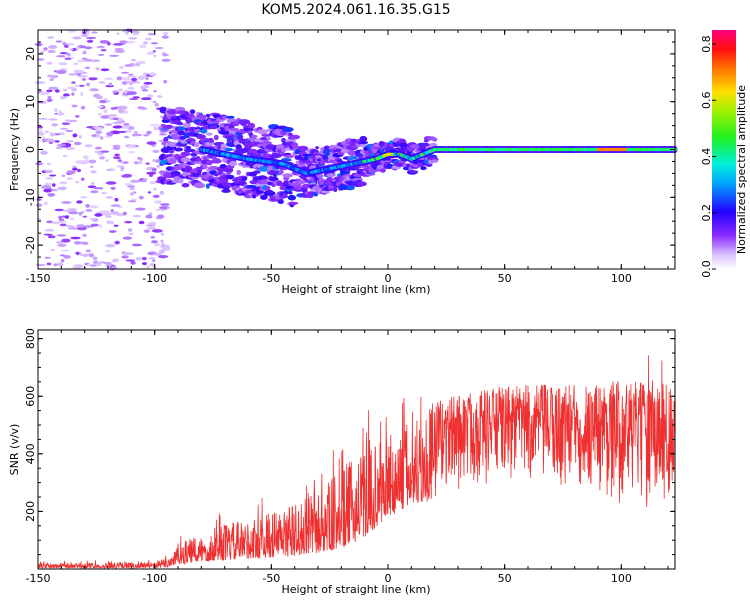 Image resolution: width=750 pixels, height=604 pixels. I want to click on x-tick-label: -50, so click(271, 578).